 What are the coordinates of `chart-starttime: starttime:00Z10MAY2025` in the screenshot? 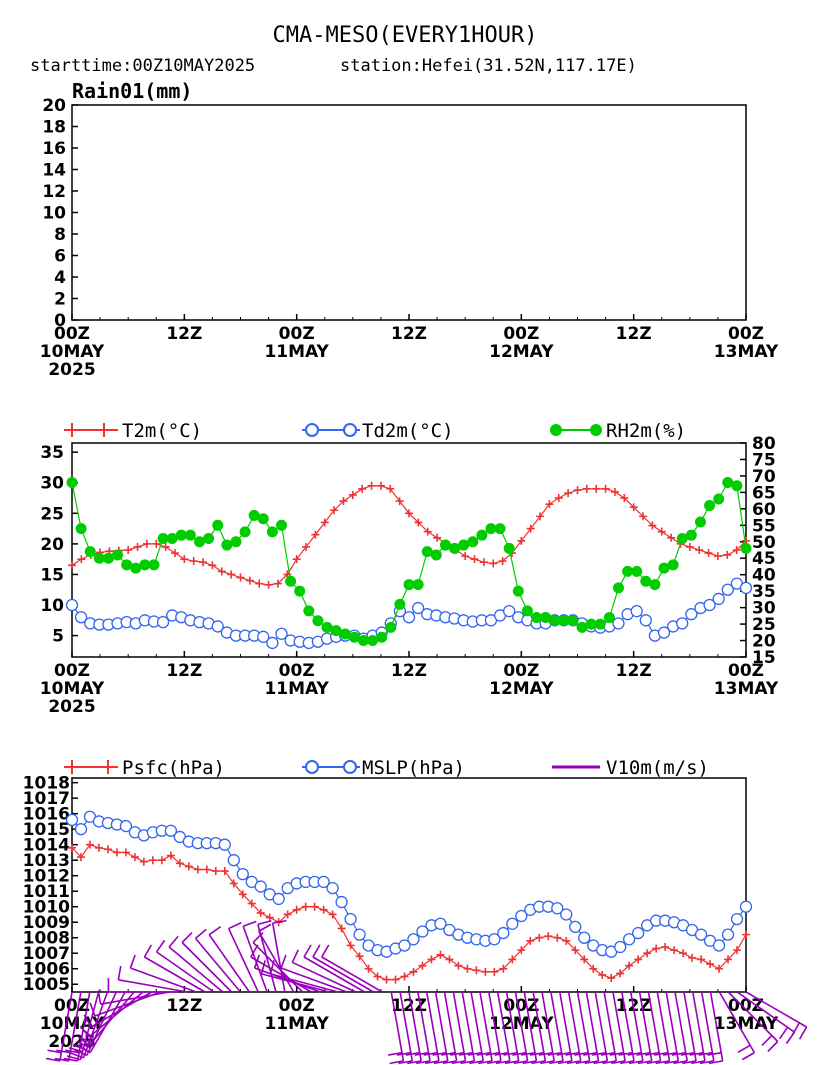 It's located at (142, 66).